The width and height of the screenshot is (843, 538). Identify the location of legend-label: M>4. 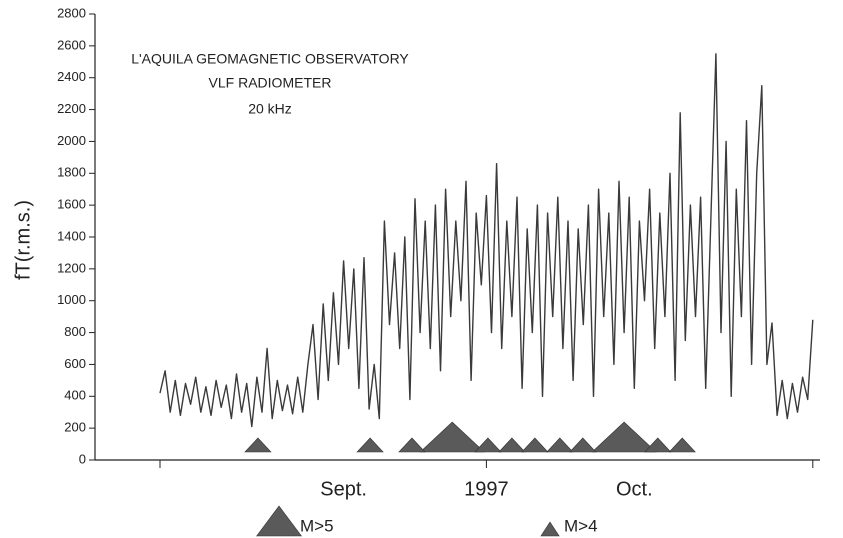
(581, 525).